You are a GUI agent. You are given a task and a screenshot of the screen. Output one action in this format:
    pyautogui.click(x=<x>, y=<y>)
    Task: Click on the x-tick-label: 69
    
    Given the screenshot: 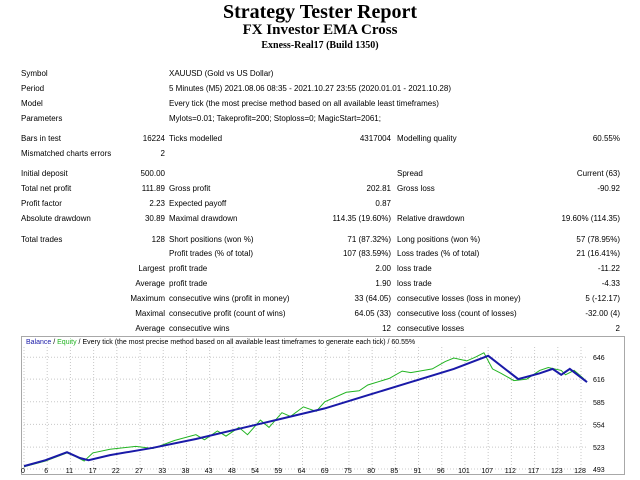 What is the action you would take?
    pyautogui.click(x=324, y=471)
    